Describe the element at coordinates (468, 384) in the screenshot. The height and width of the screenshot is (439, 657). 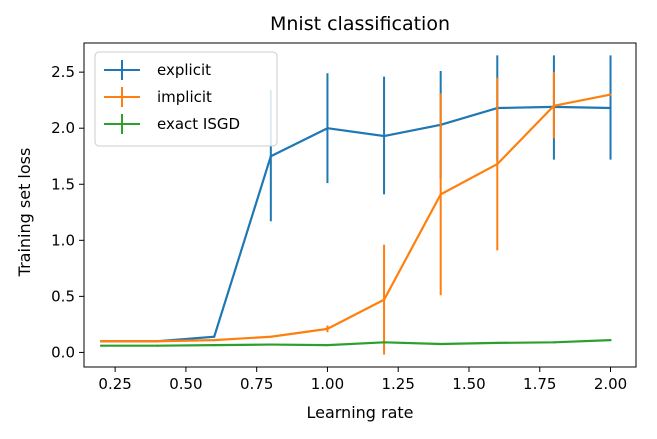
I see `x-tick-label: 1.50` at that location.